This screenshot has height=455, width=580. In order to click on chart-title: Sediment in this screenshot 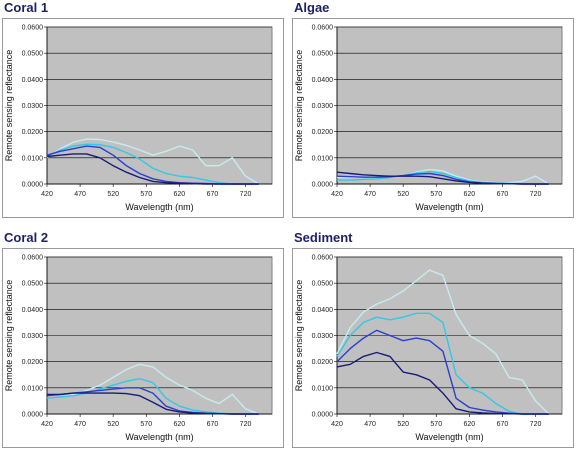, I will do `click(323, 237)`.